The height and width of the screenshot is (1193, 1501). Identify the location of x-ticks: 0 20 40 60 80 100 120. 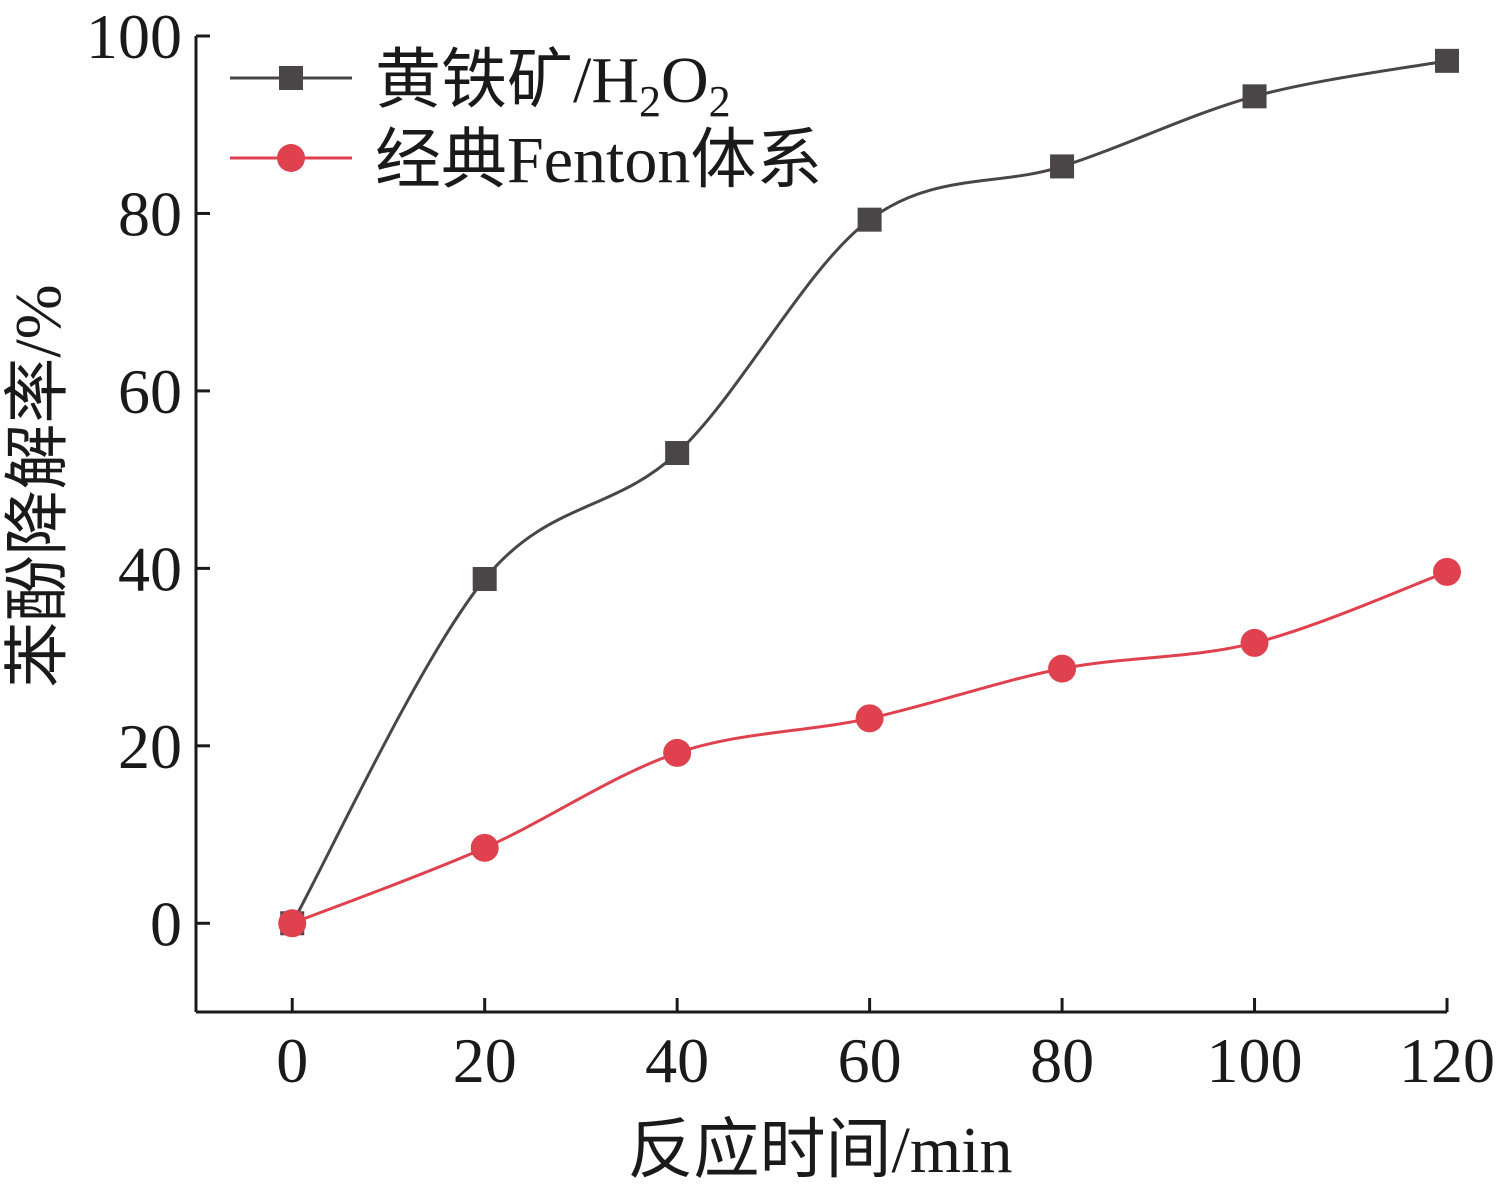
(885, 1047).